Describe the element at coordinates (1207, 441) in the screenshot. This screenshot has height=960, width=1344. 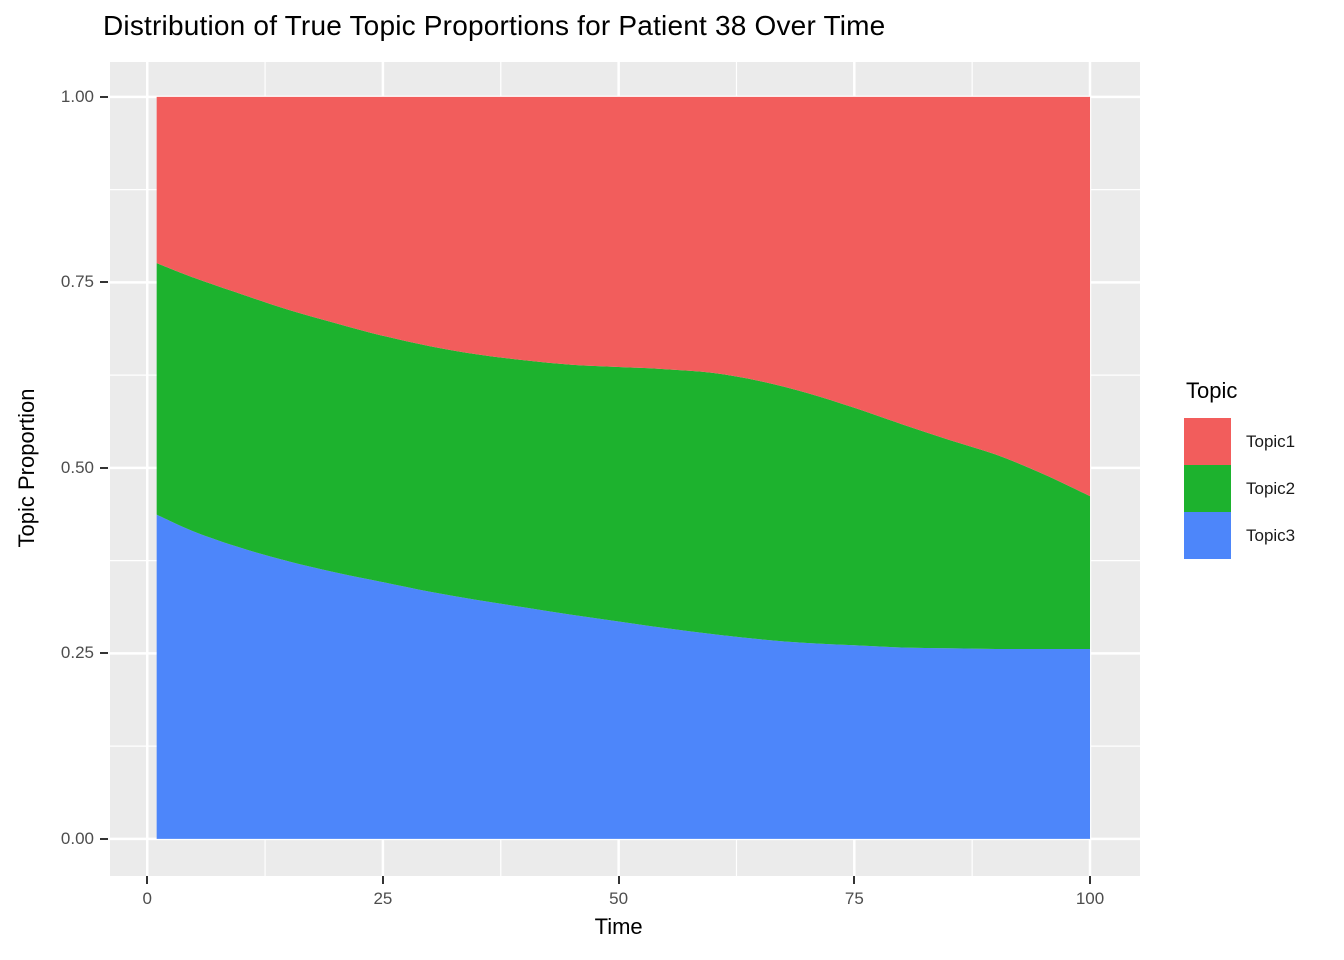
I see `legend-swatch-topic1` at that location.